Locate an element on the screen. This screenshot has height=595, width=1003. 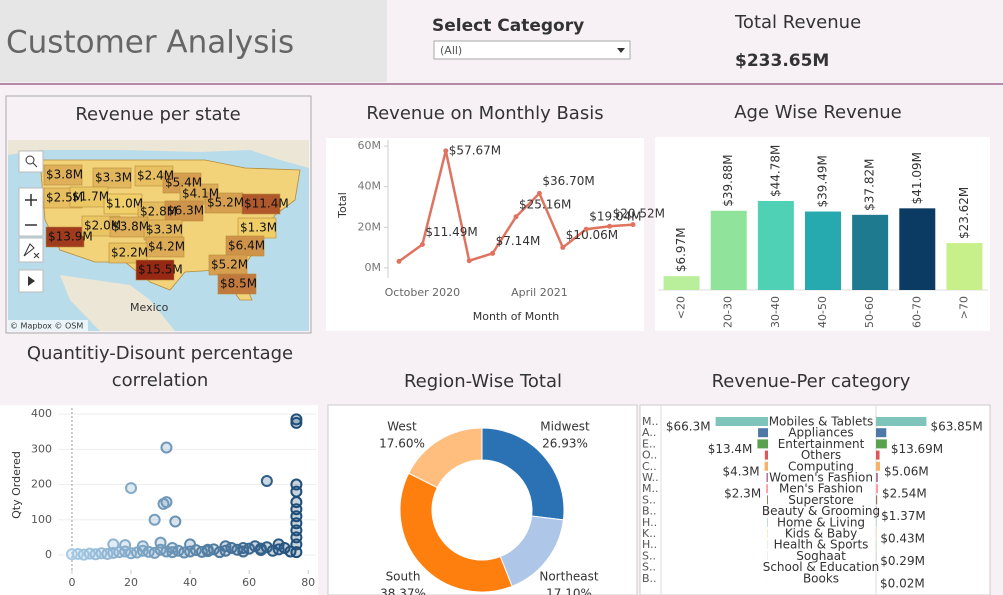
row-header: M.. is located at coordinates (650, 488).